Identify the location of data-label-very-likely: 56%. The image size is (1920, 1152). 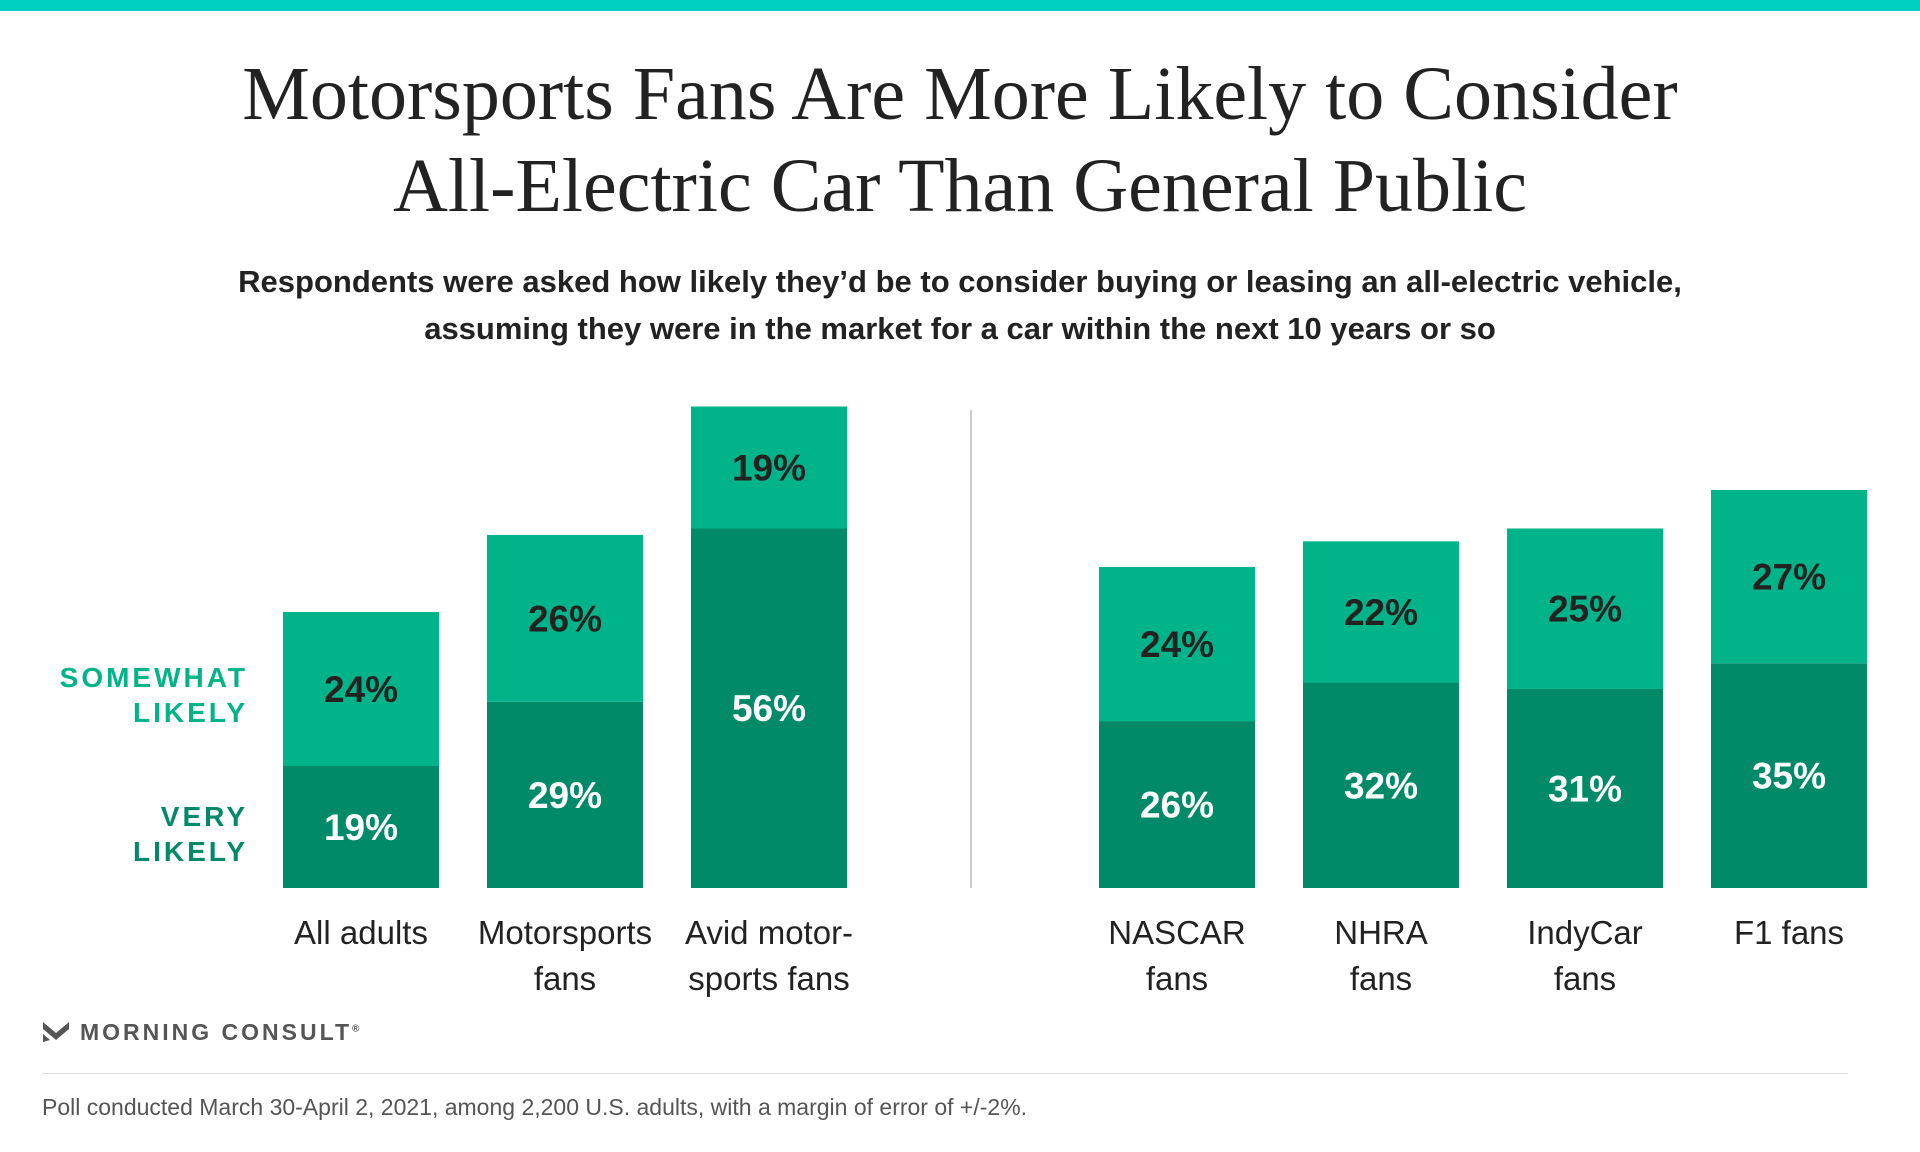
(769, 708).